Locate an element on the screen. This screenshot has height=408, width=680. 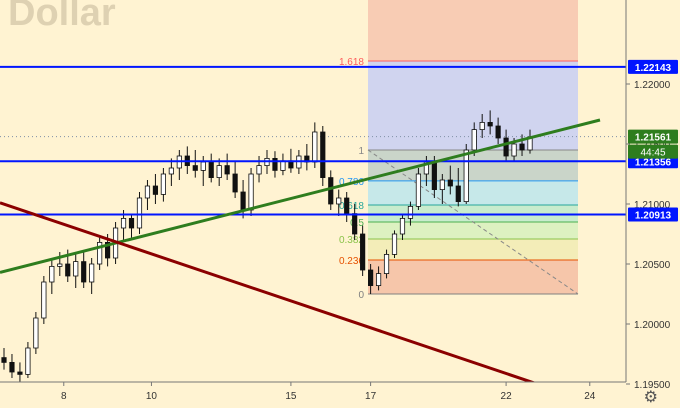
gear-icon: ⚙ is located at coordinates (650, 397).